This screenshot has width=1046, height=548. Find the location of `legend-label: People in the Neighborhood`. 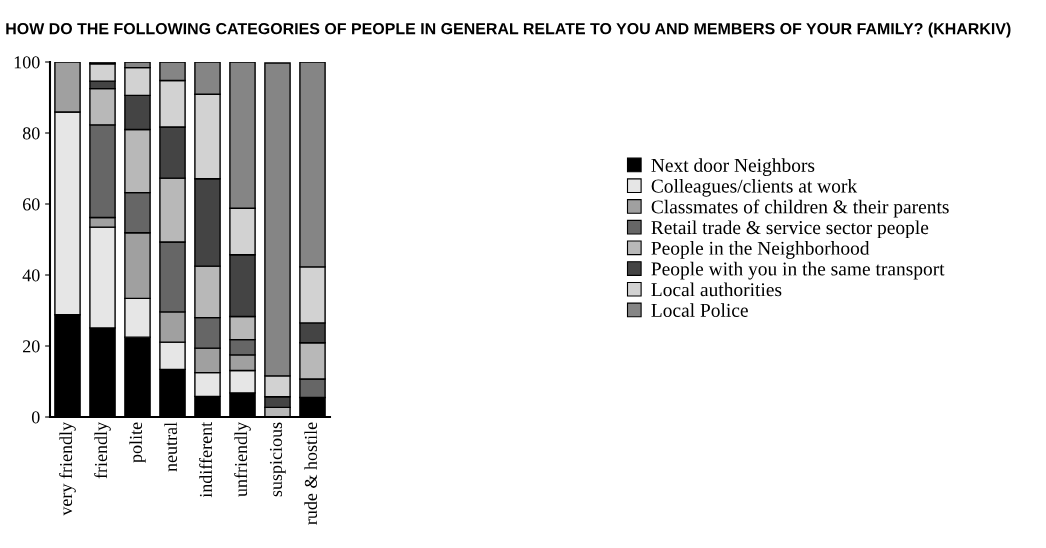

legend-label: People in the Neighborhood is located at coordinates (760, 250).